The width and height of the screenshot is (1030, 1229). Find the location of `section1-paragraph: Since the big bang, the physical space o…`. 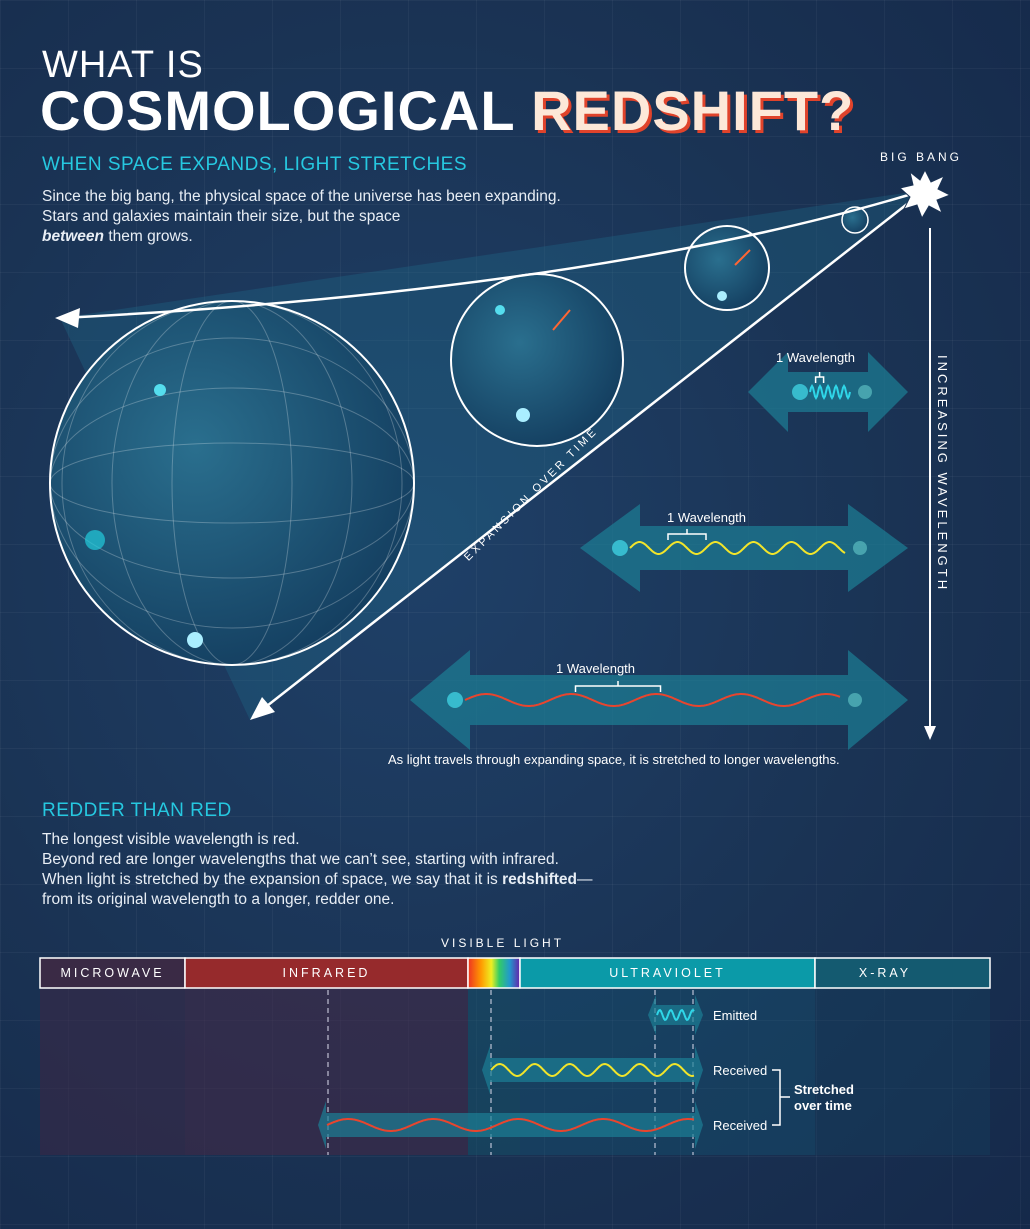

section1-paragraph: Since the big bang, the physical space o… is located at coordinates (301, 217).